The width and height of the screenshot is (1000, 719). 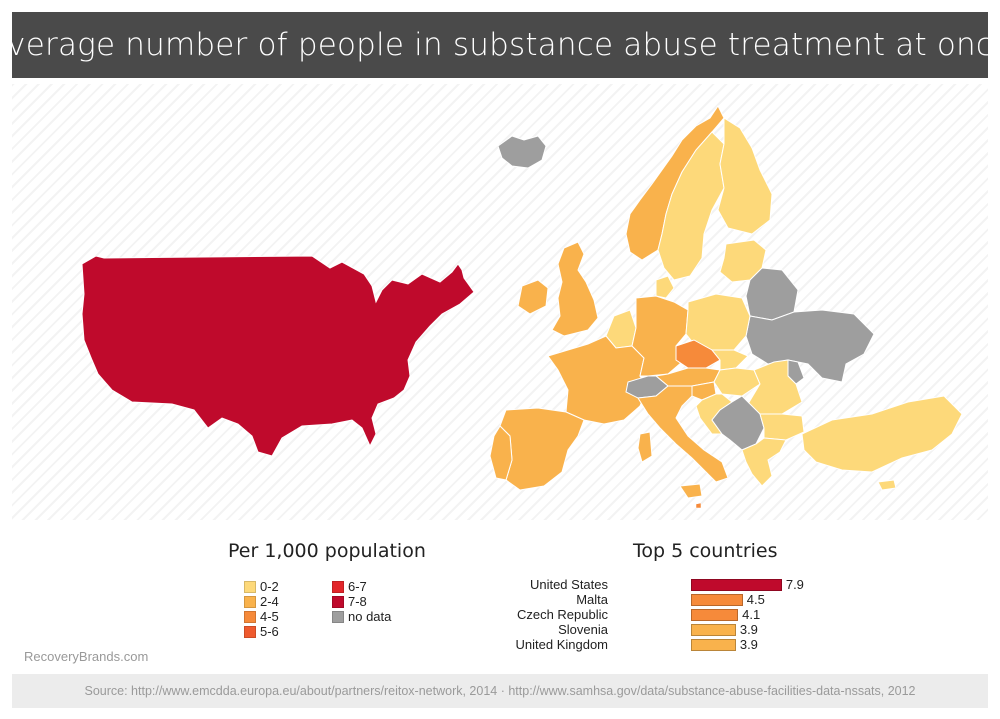 I want to click on region-romania, so click(x=775, y=387).